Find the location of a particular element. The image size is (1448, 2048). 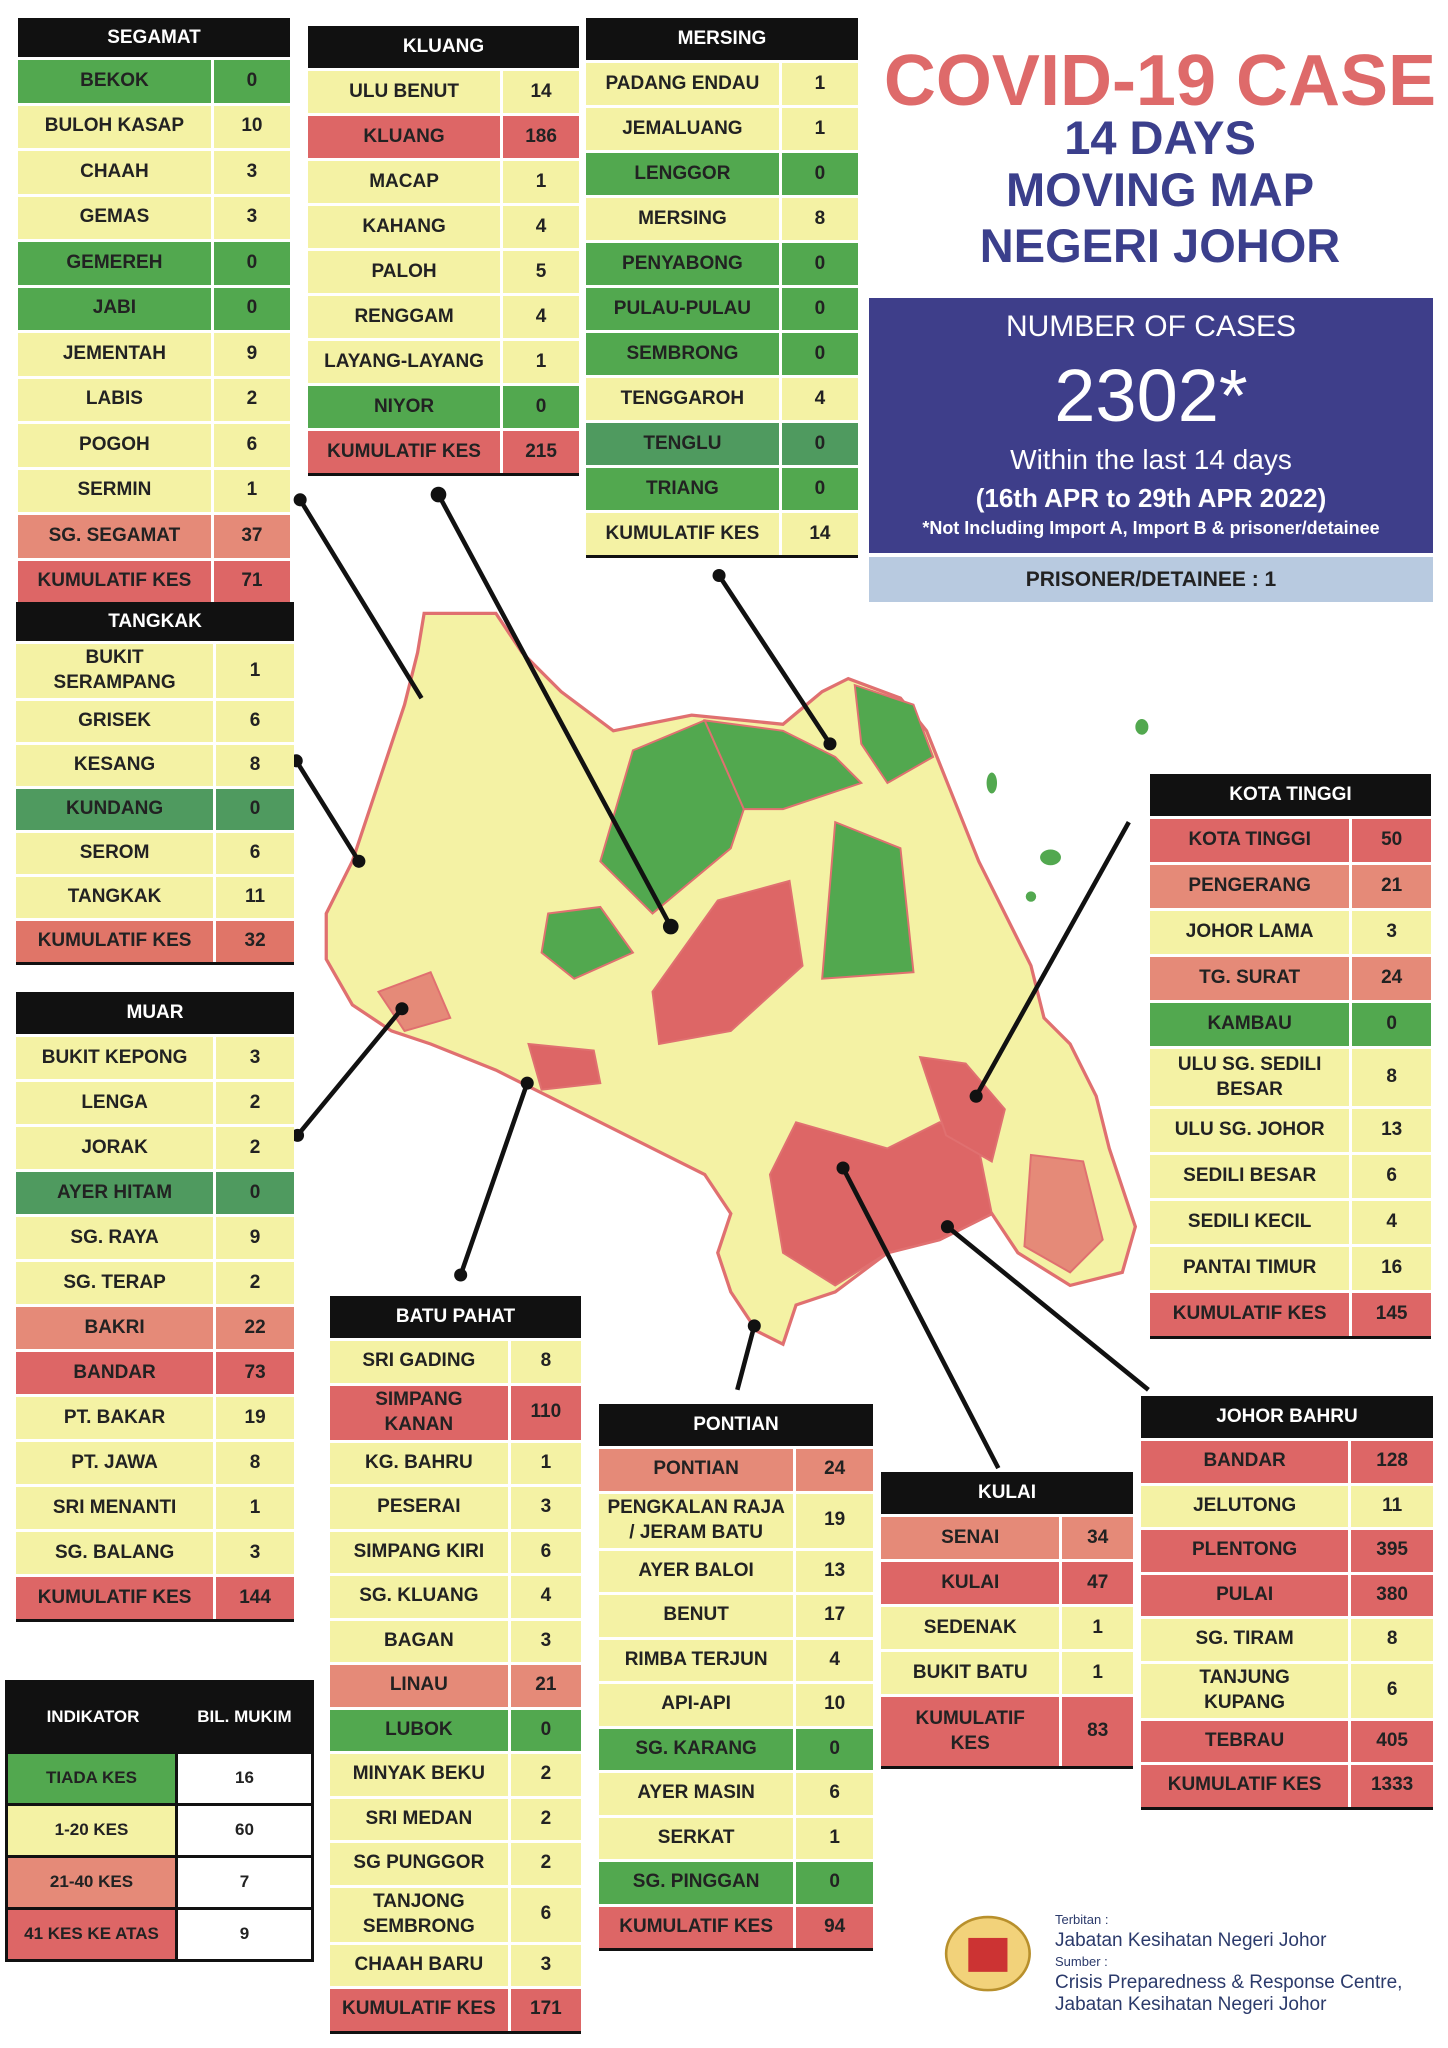

case-count: 10 is located at coordinates (251, 126).